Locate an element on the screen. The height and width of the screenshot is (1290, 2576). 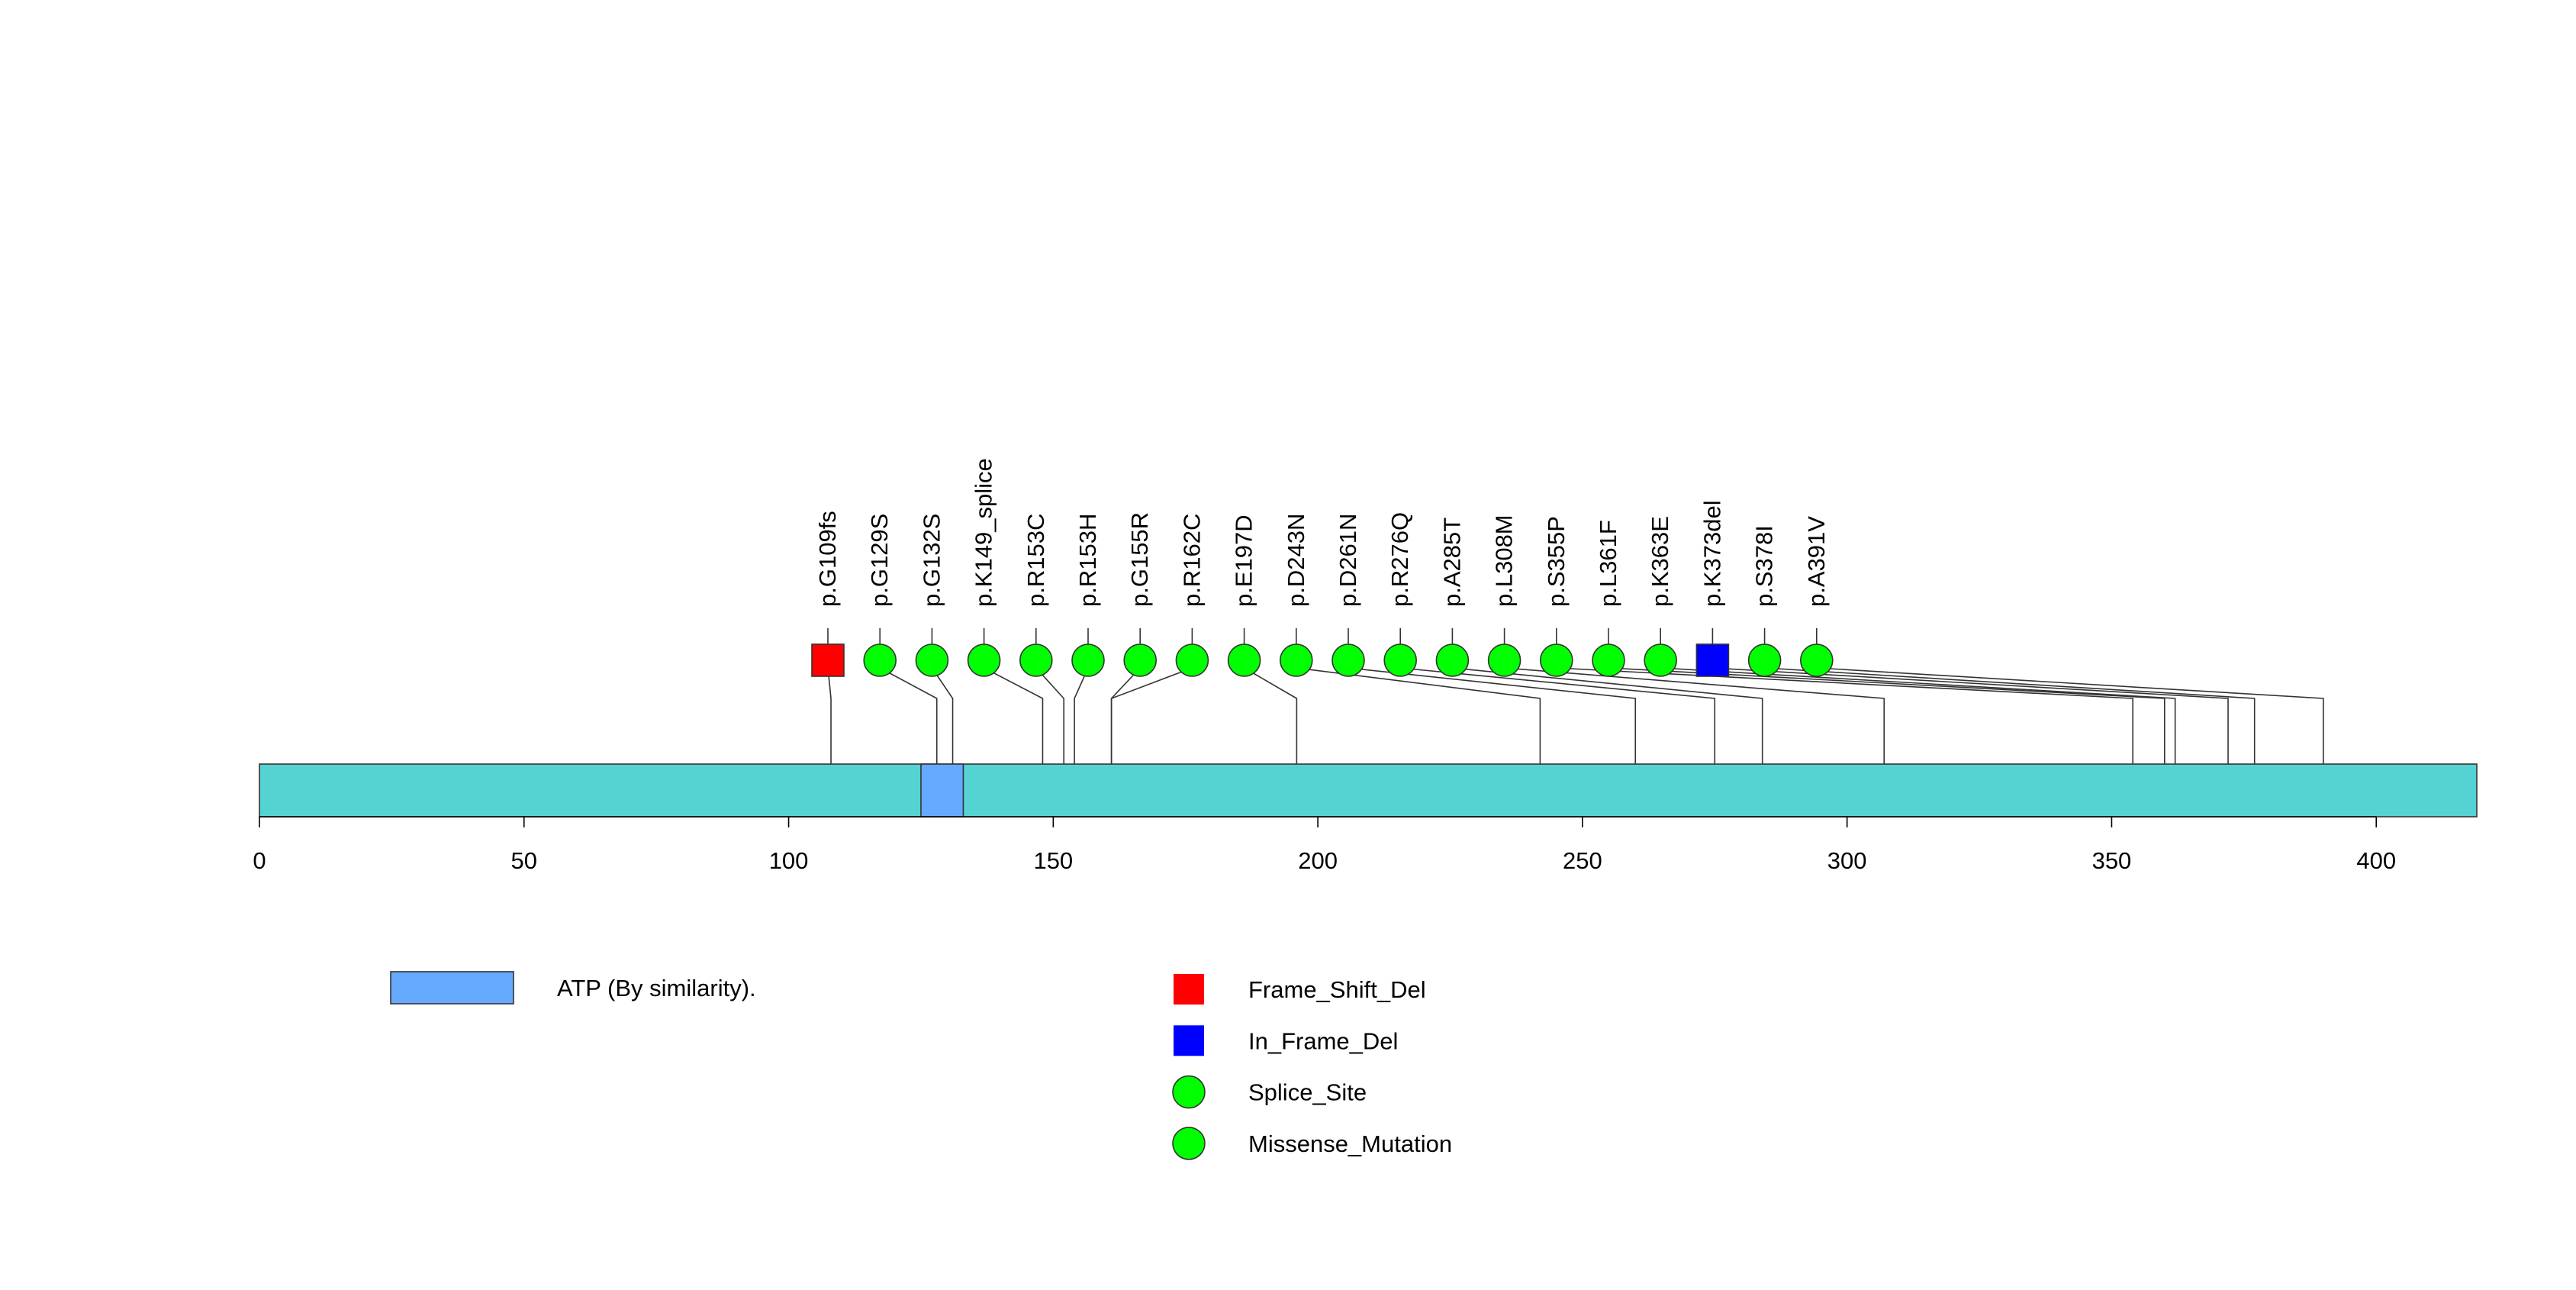
marker-p-a391v is located at coordinates (1817, 660).